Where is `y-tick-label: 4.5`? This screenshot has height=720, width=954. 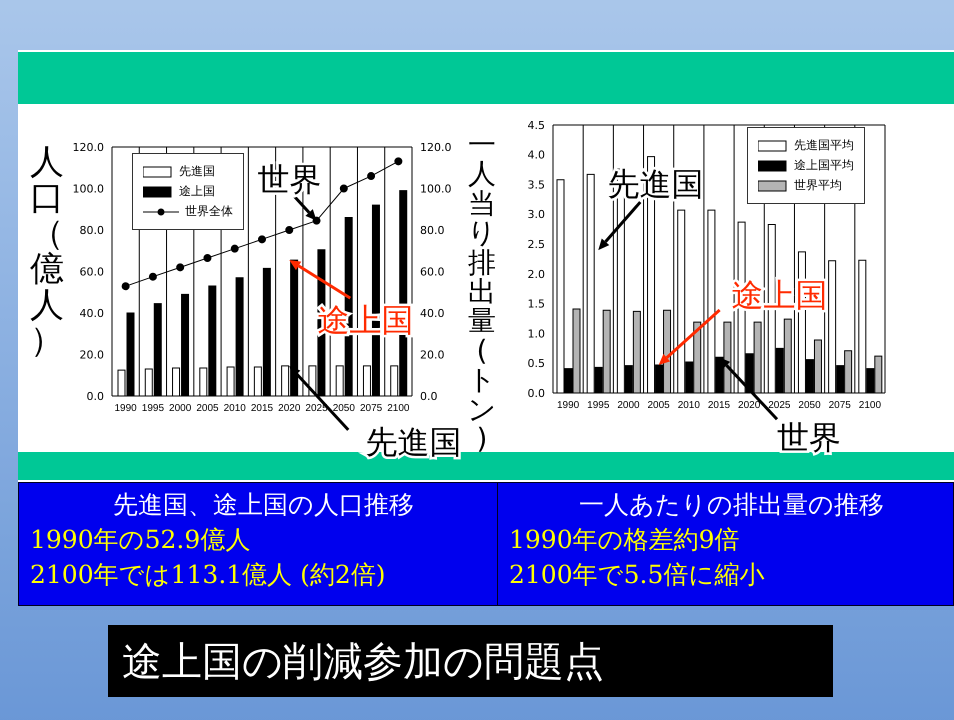 y-tick-label: 4.5 is located at coordinates (536, 125).